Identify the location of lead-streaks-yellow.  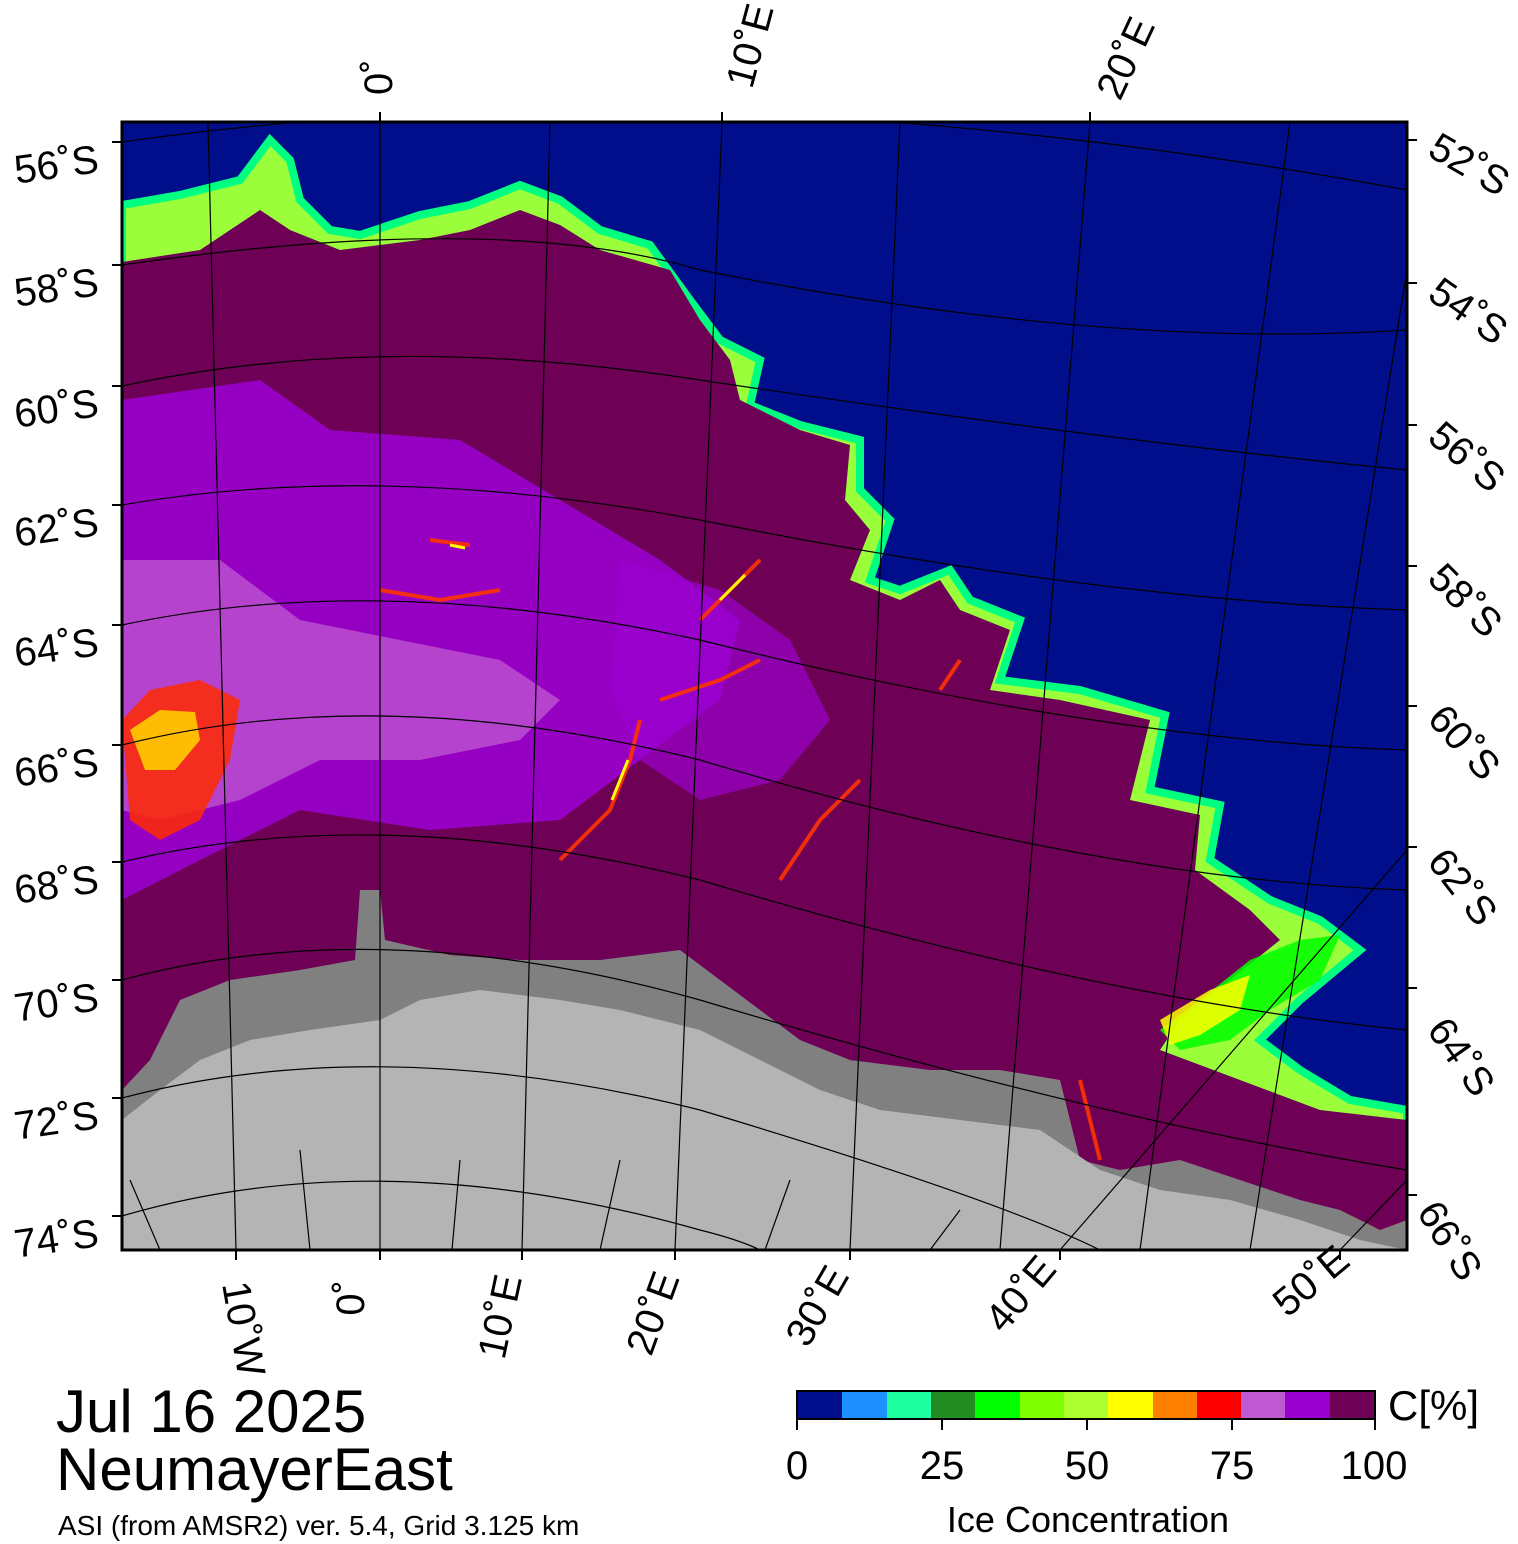
(598, 672).